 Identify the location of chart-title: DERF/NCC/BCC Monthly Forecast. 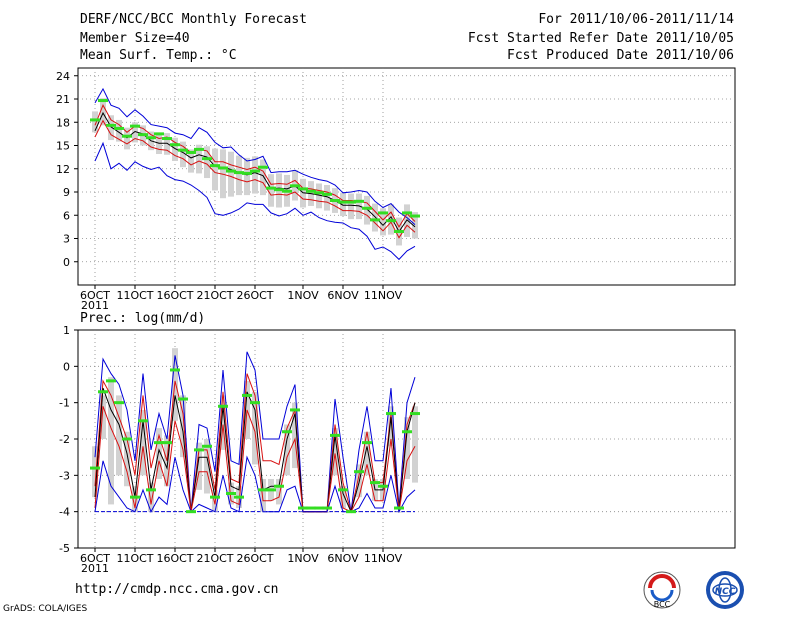
(193, 19).